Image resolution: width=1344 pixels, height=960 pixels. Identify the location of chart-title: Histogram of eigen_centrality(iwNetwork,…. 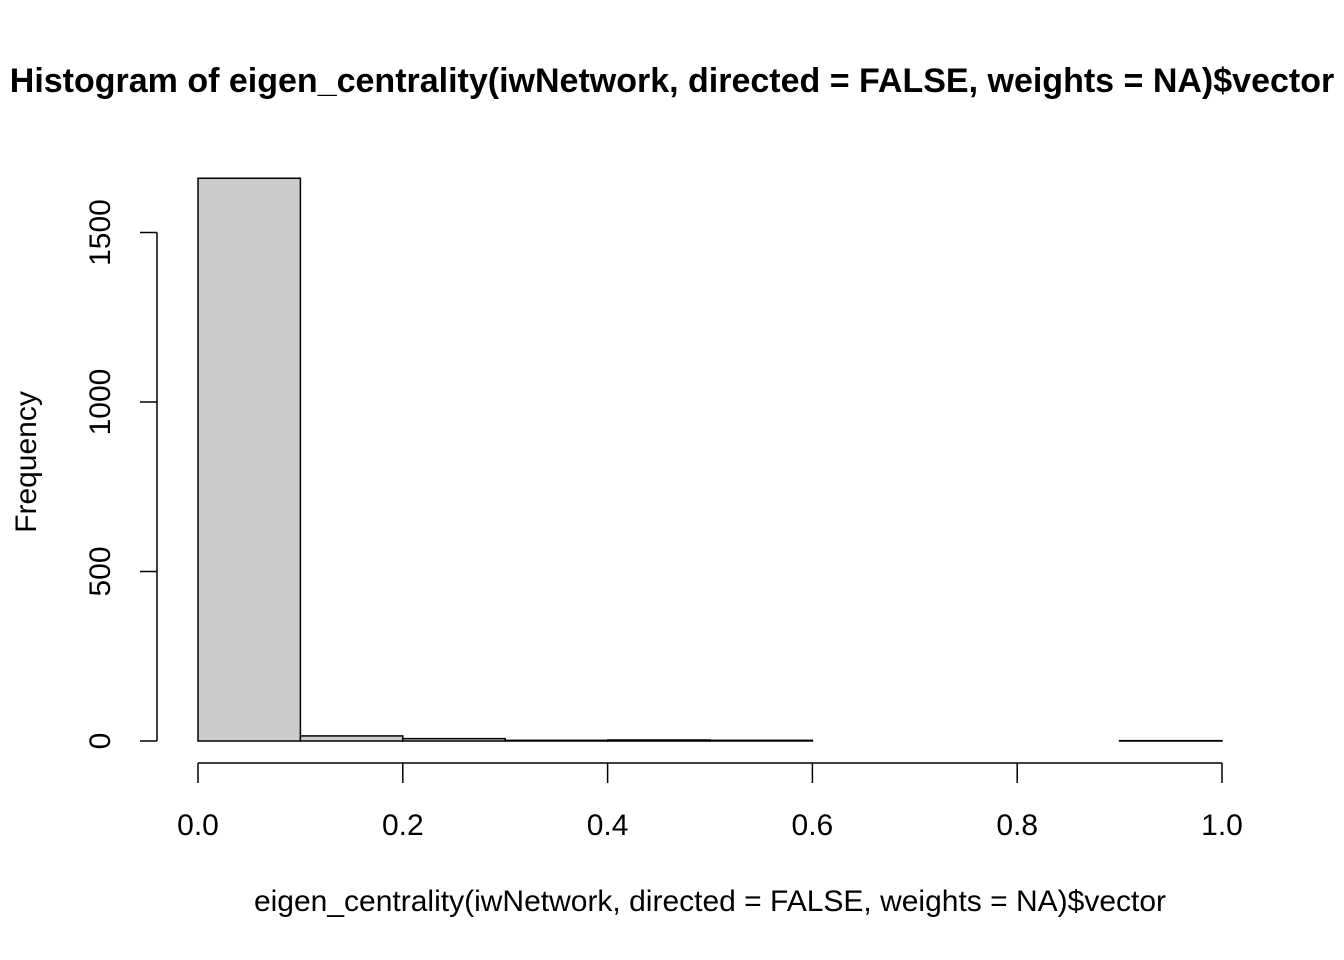
(672, 81).